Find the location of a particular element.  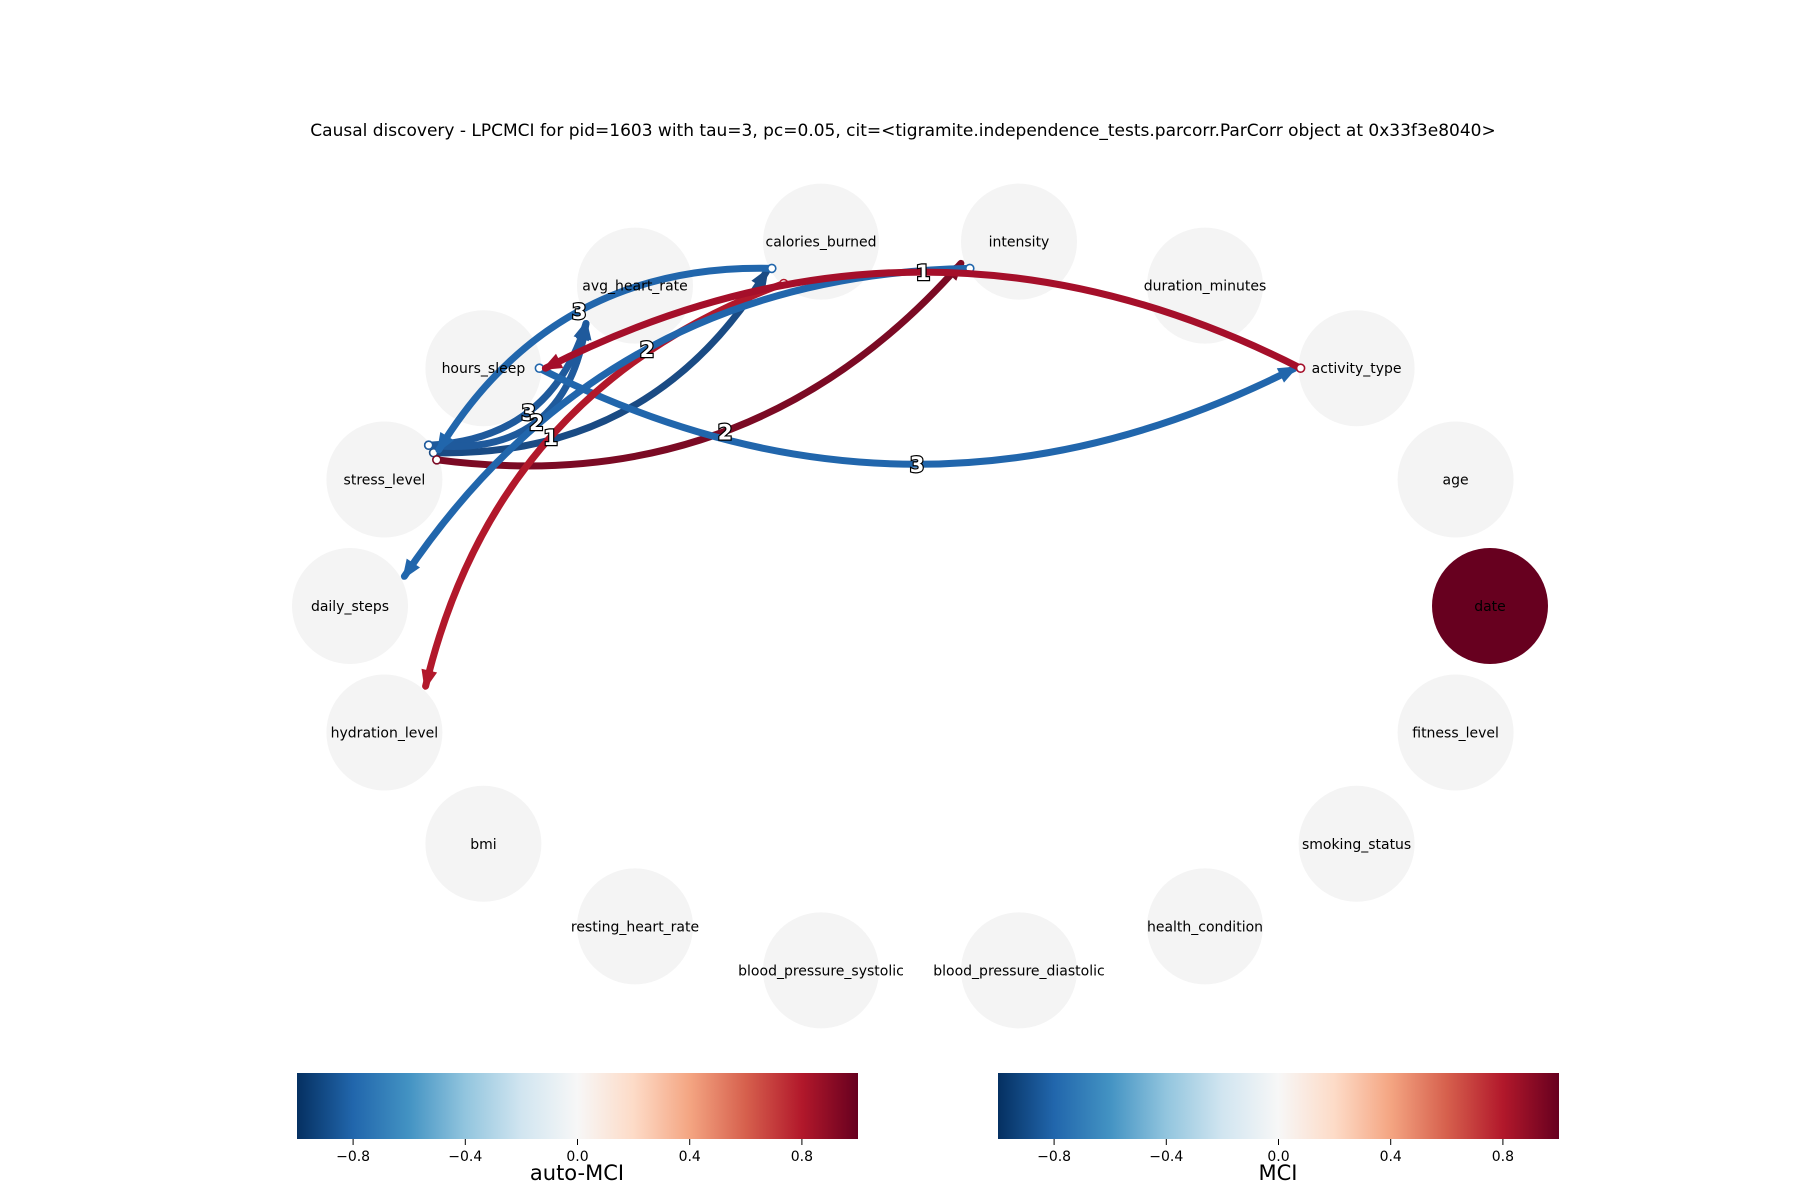

node-bmi is located at coordinates (483, 843).